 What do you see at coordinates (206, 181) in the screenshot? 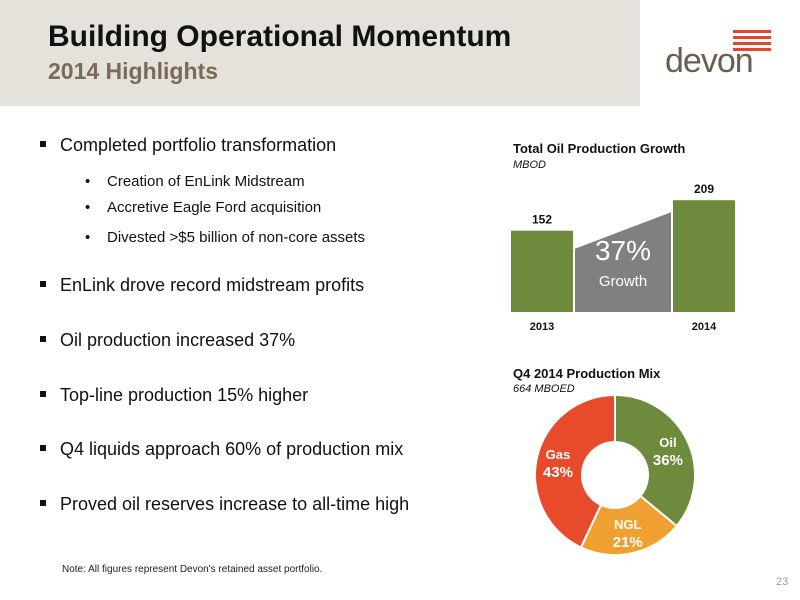
I see `sub-bullet-text: Creation of EnLink Midstream` at bounding box center [206, 181].